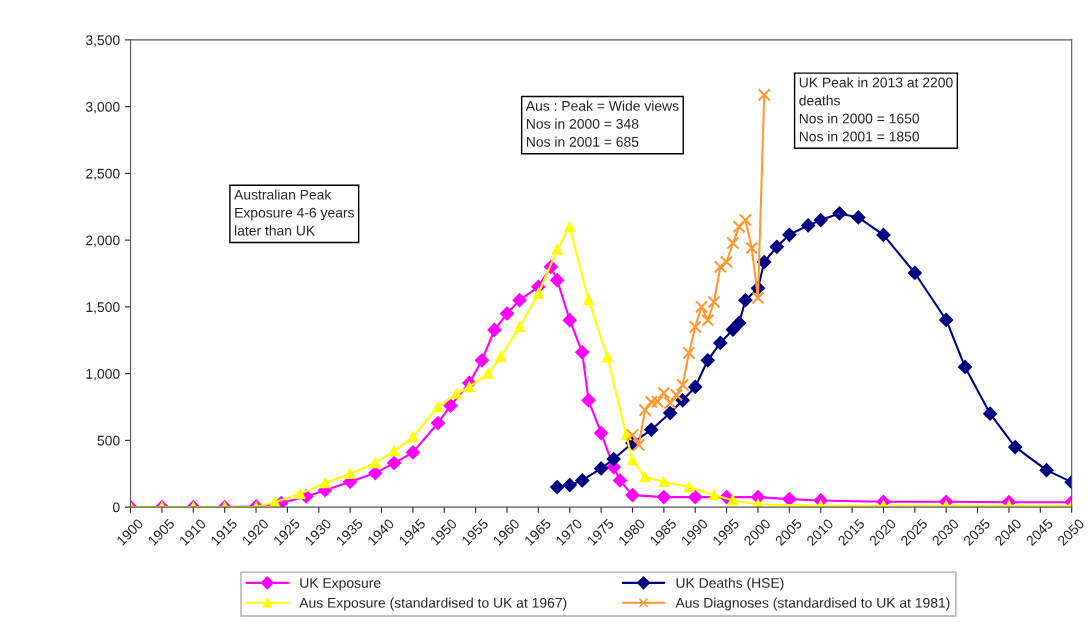 Image resolution: width=1088 pixels, height=623 pixels. I want to click on annotation: UK Peak in 2013 at 2200 deaths Nos in 2000 = 1650 Nos in 2001 = 1850, so click(876, 109).